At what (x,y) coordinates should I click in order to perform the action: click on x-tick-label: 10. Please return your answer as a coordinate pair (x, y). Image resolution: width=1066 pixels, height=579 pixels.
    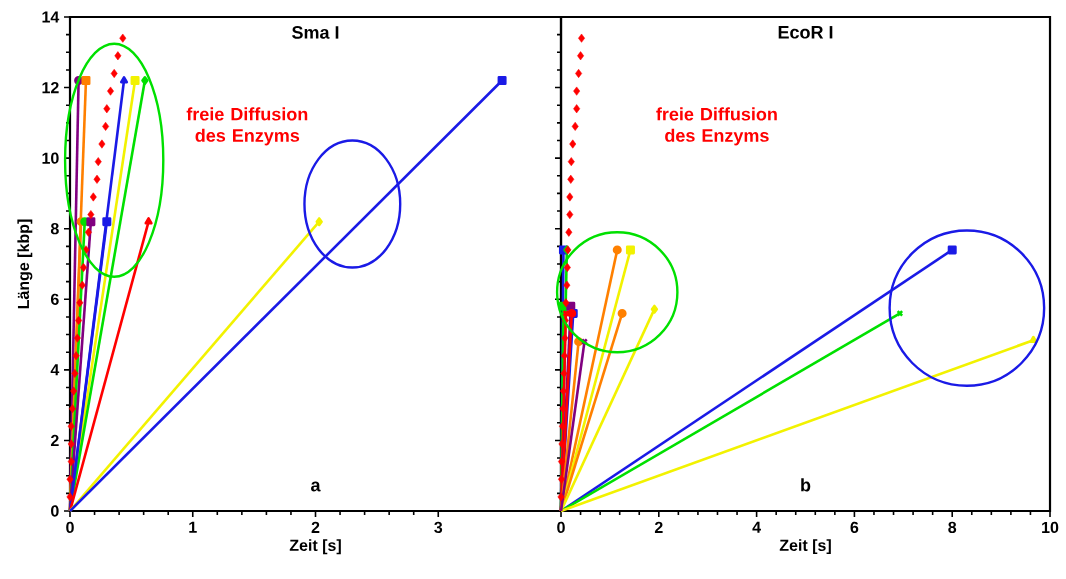
    Looking at the image, I should click on (1050, 527).